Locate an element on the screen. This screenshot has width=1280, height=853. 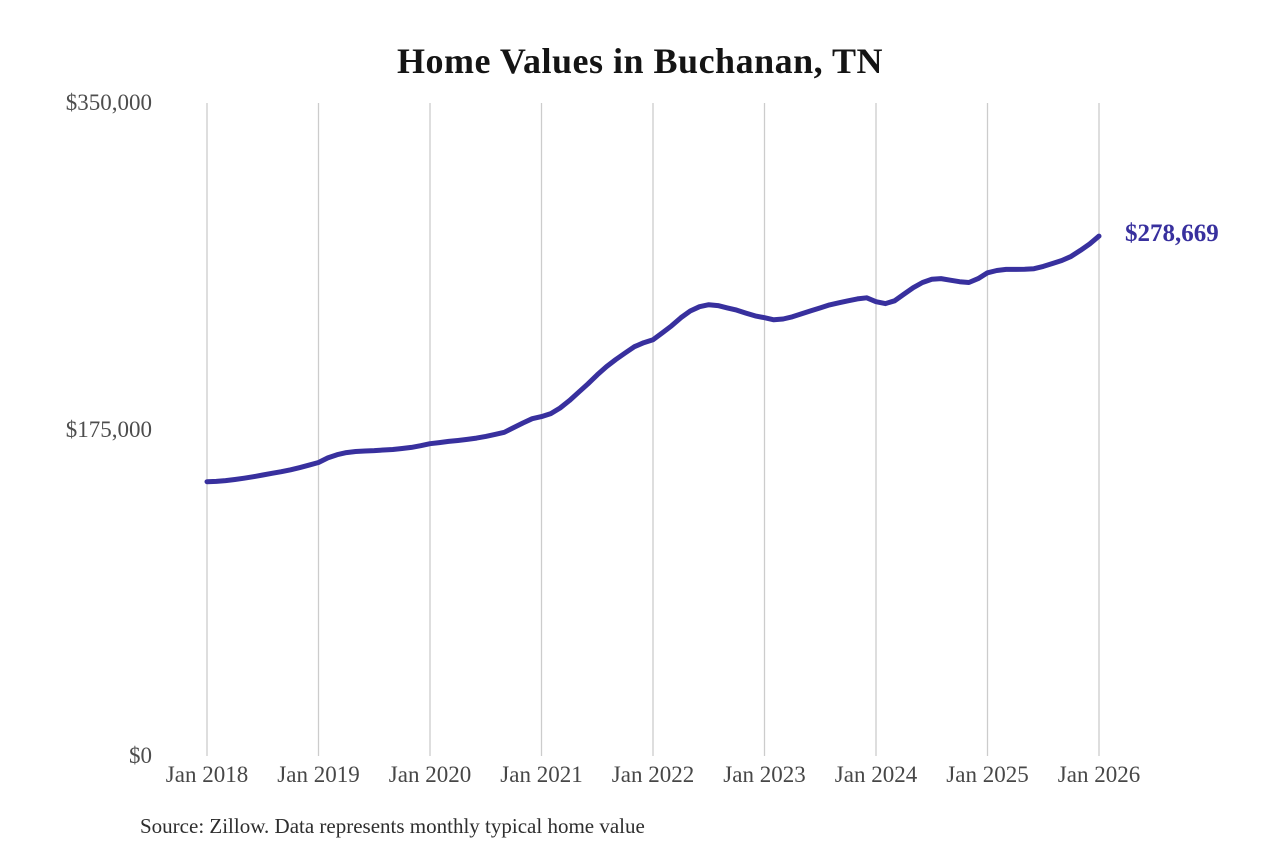
y-axis-tick-175000: $175,000 is located at coordinates (108, 429).